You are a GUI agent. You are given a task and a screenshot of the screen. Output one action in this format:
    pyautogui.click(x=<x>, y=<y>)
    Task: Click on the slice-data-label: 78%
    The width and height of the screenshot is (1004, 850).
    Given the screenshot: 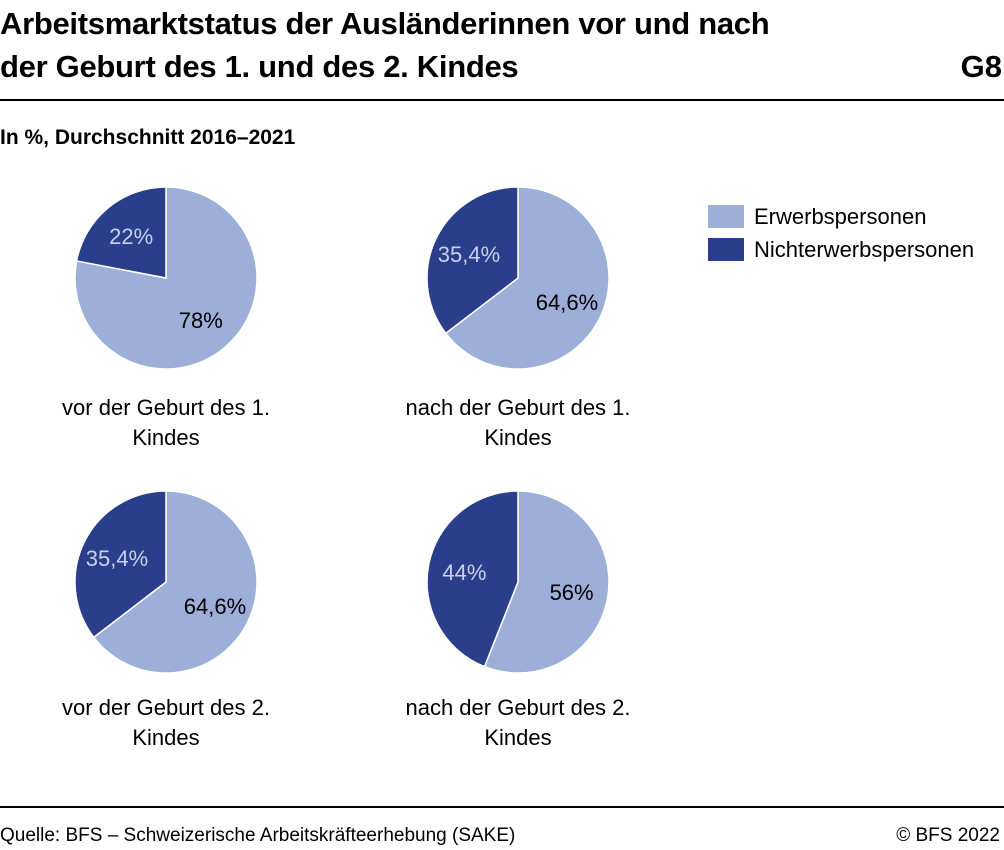 What is the action you would take?
    pyautogui.click(x=201, y=320)
    